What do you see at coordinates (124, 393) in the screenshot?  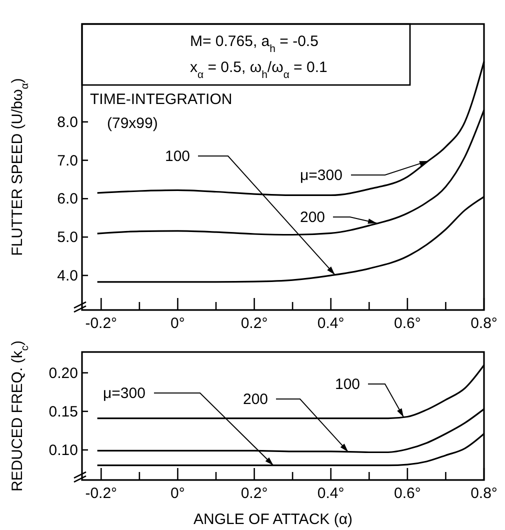 I see `text: μ=300` at bounding box center [124, 393].